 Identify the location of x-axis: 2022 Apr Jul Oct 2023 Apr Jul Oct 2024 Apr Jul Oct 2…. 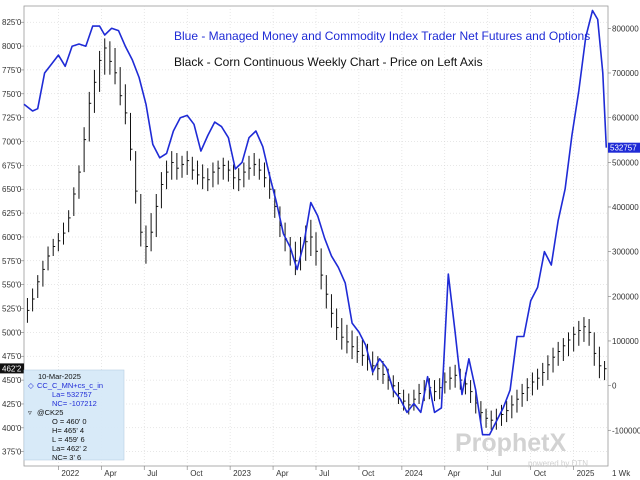
(326, 472).